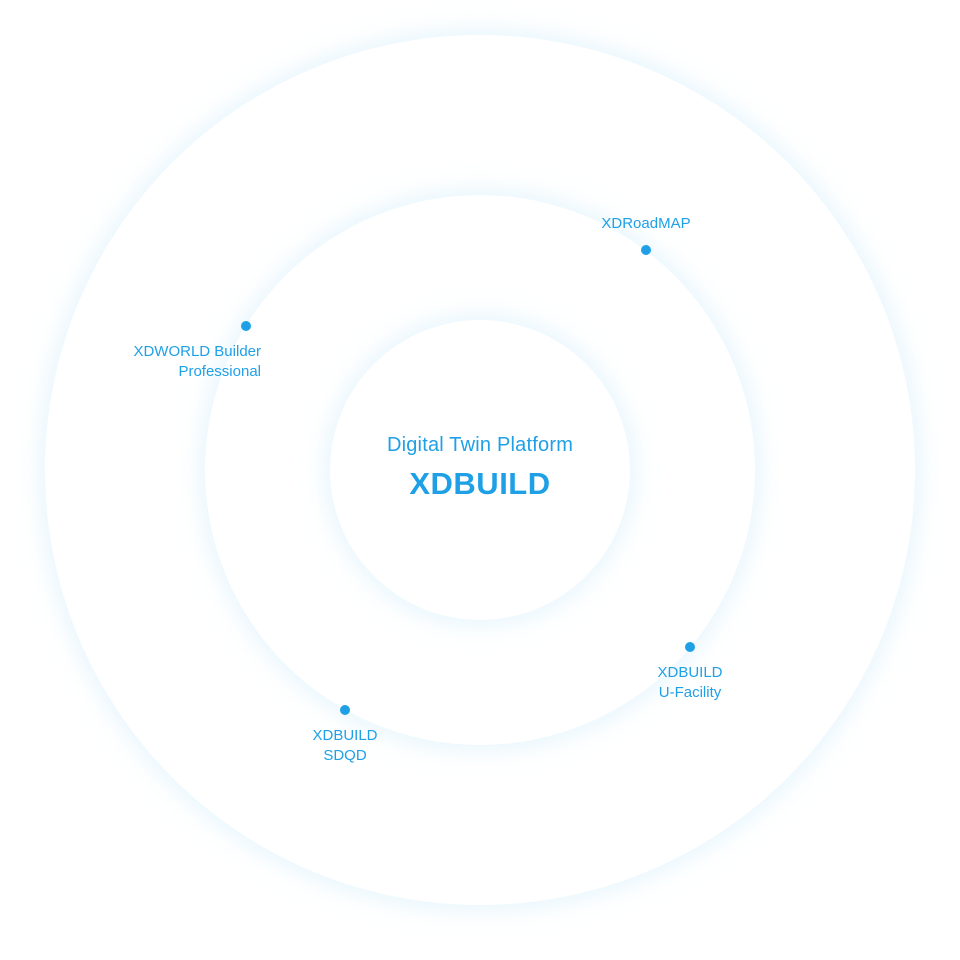 The image size is (960, 960). What do you see at coordinates (690, 692) in the screenshot?
I see `node-label-line: U-Facility` at bounding box center [690, 692].